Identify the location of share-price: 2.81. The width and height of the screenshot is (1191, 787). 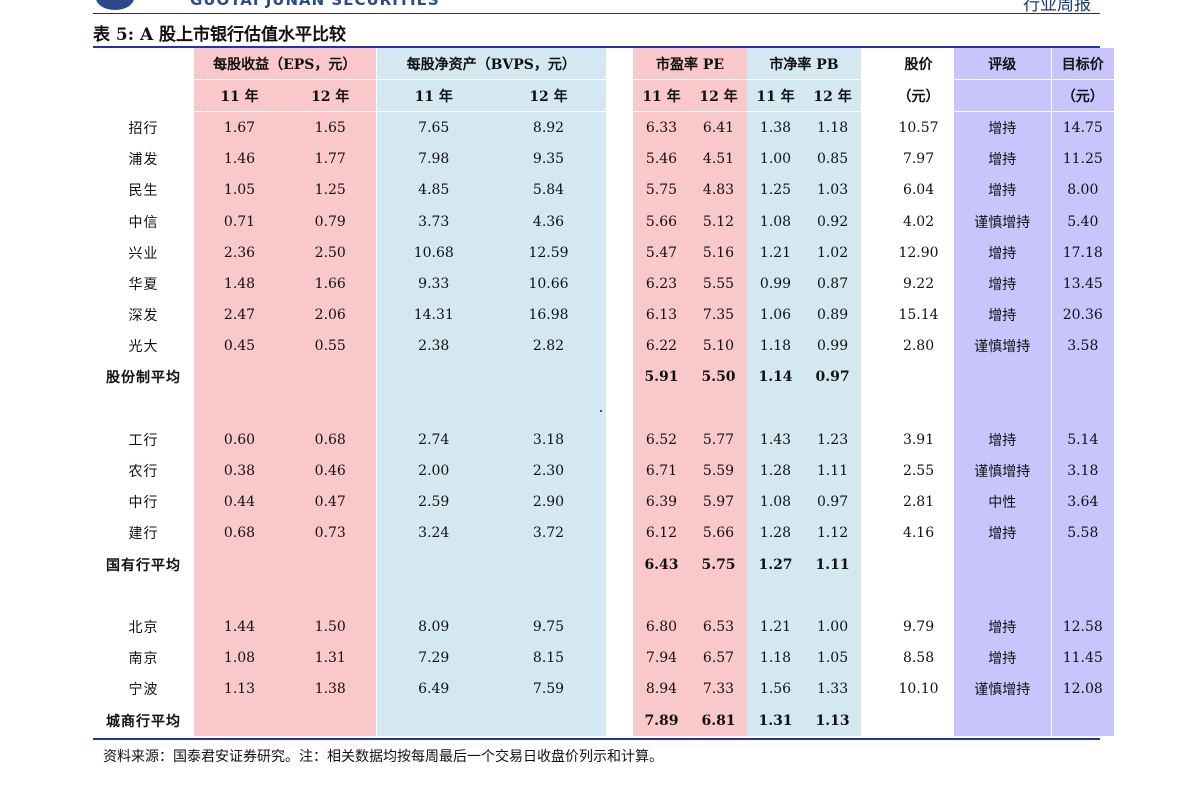
(919, 502).